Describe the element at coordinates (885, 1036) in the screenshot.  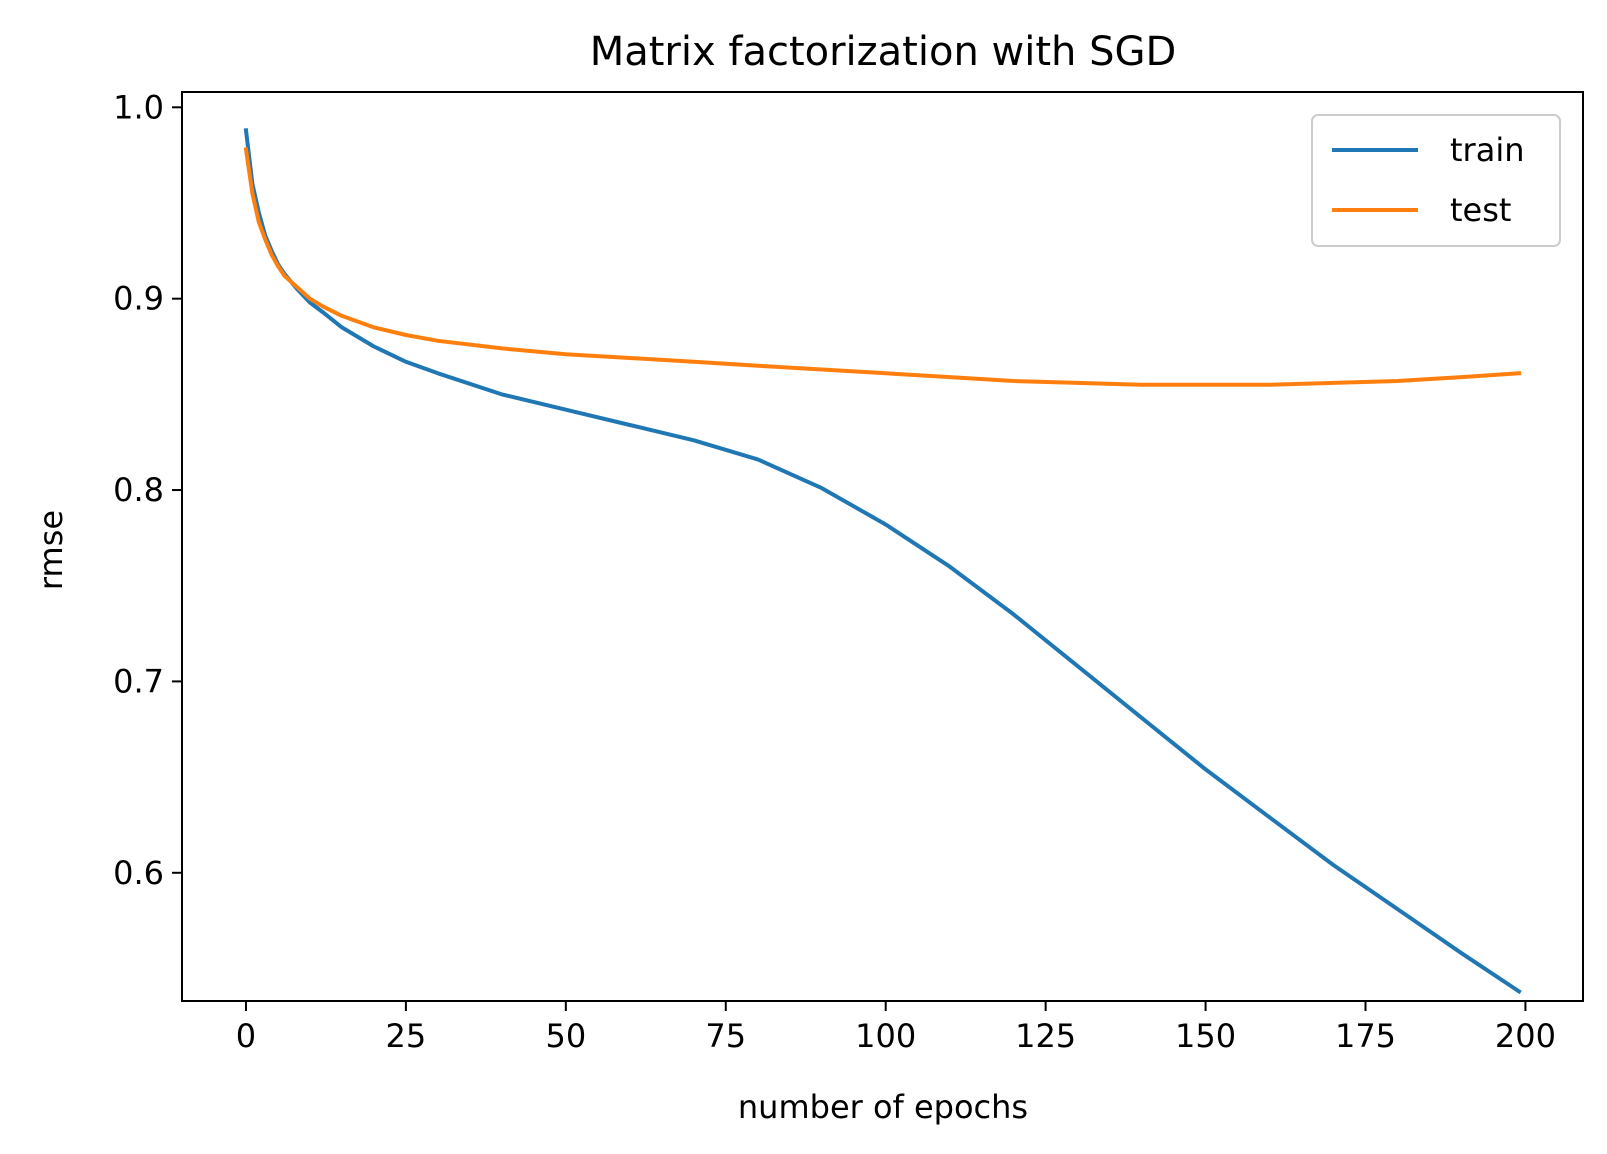
I see `x-tick-label: 100` at that location.